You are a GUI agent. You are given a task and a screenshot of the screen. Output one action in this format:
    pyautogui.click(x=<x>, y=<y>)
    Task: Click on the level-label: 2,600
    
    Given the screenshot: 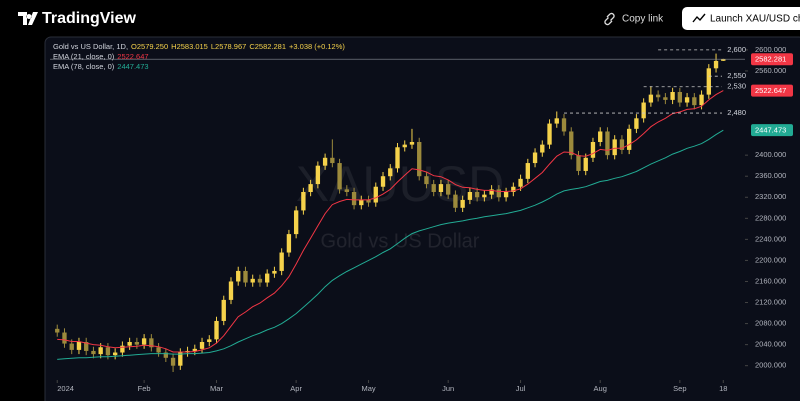 What is the action you would take?
    pyautogui.click(x=736, y=49)
    